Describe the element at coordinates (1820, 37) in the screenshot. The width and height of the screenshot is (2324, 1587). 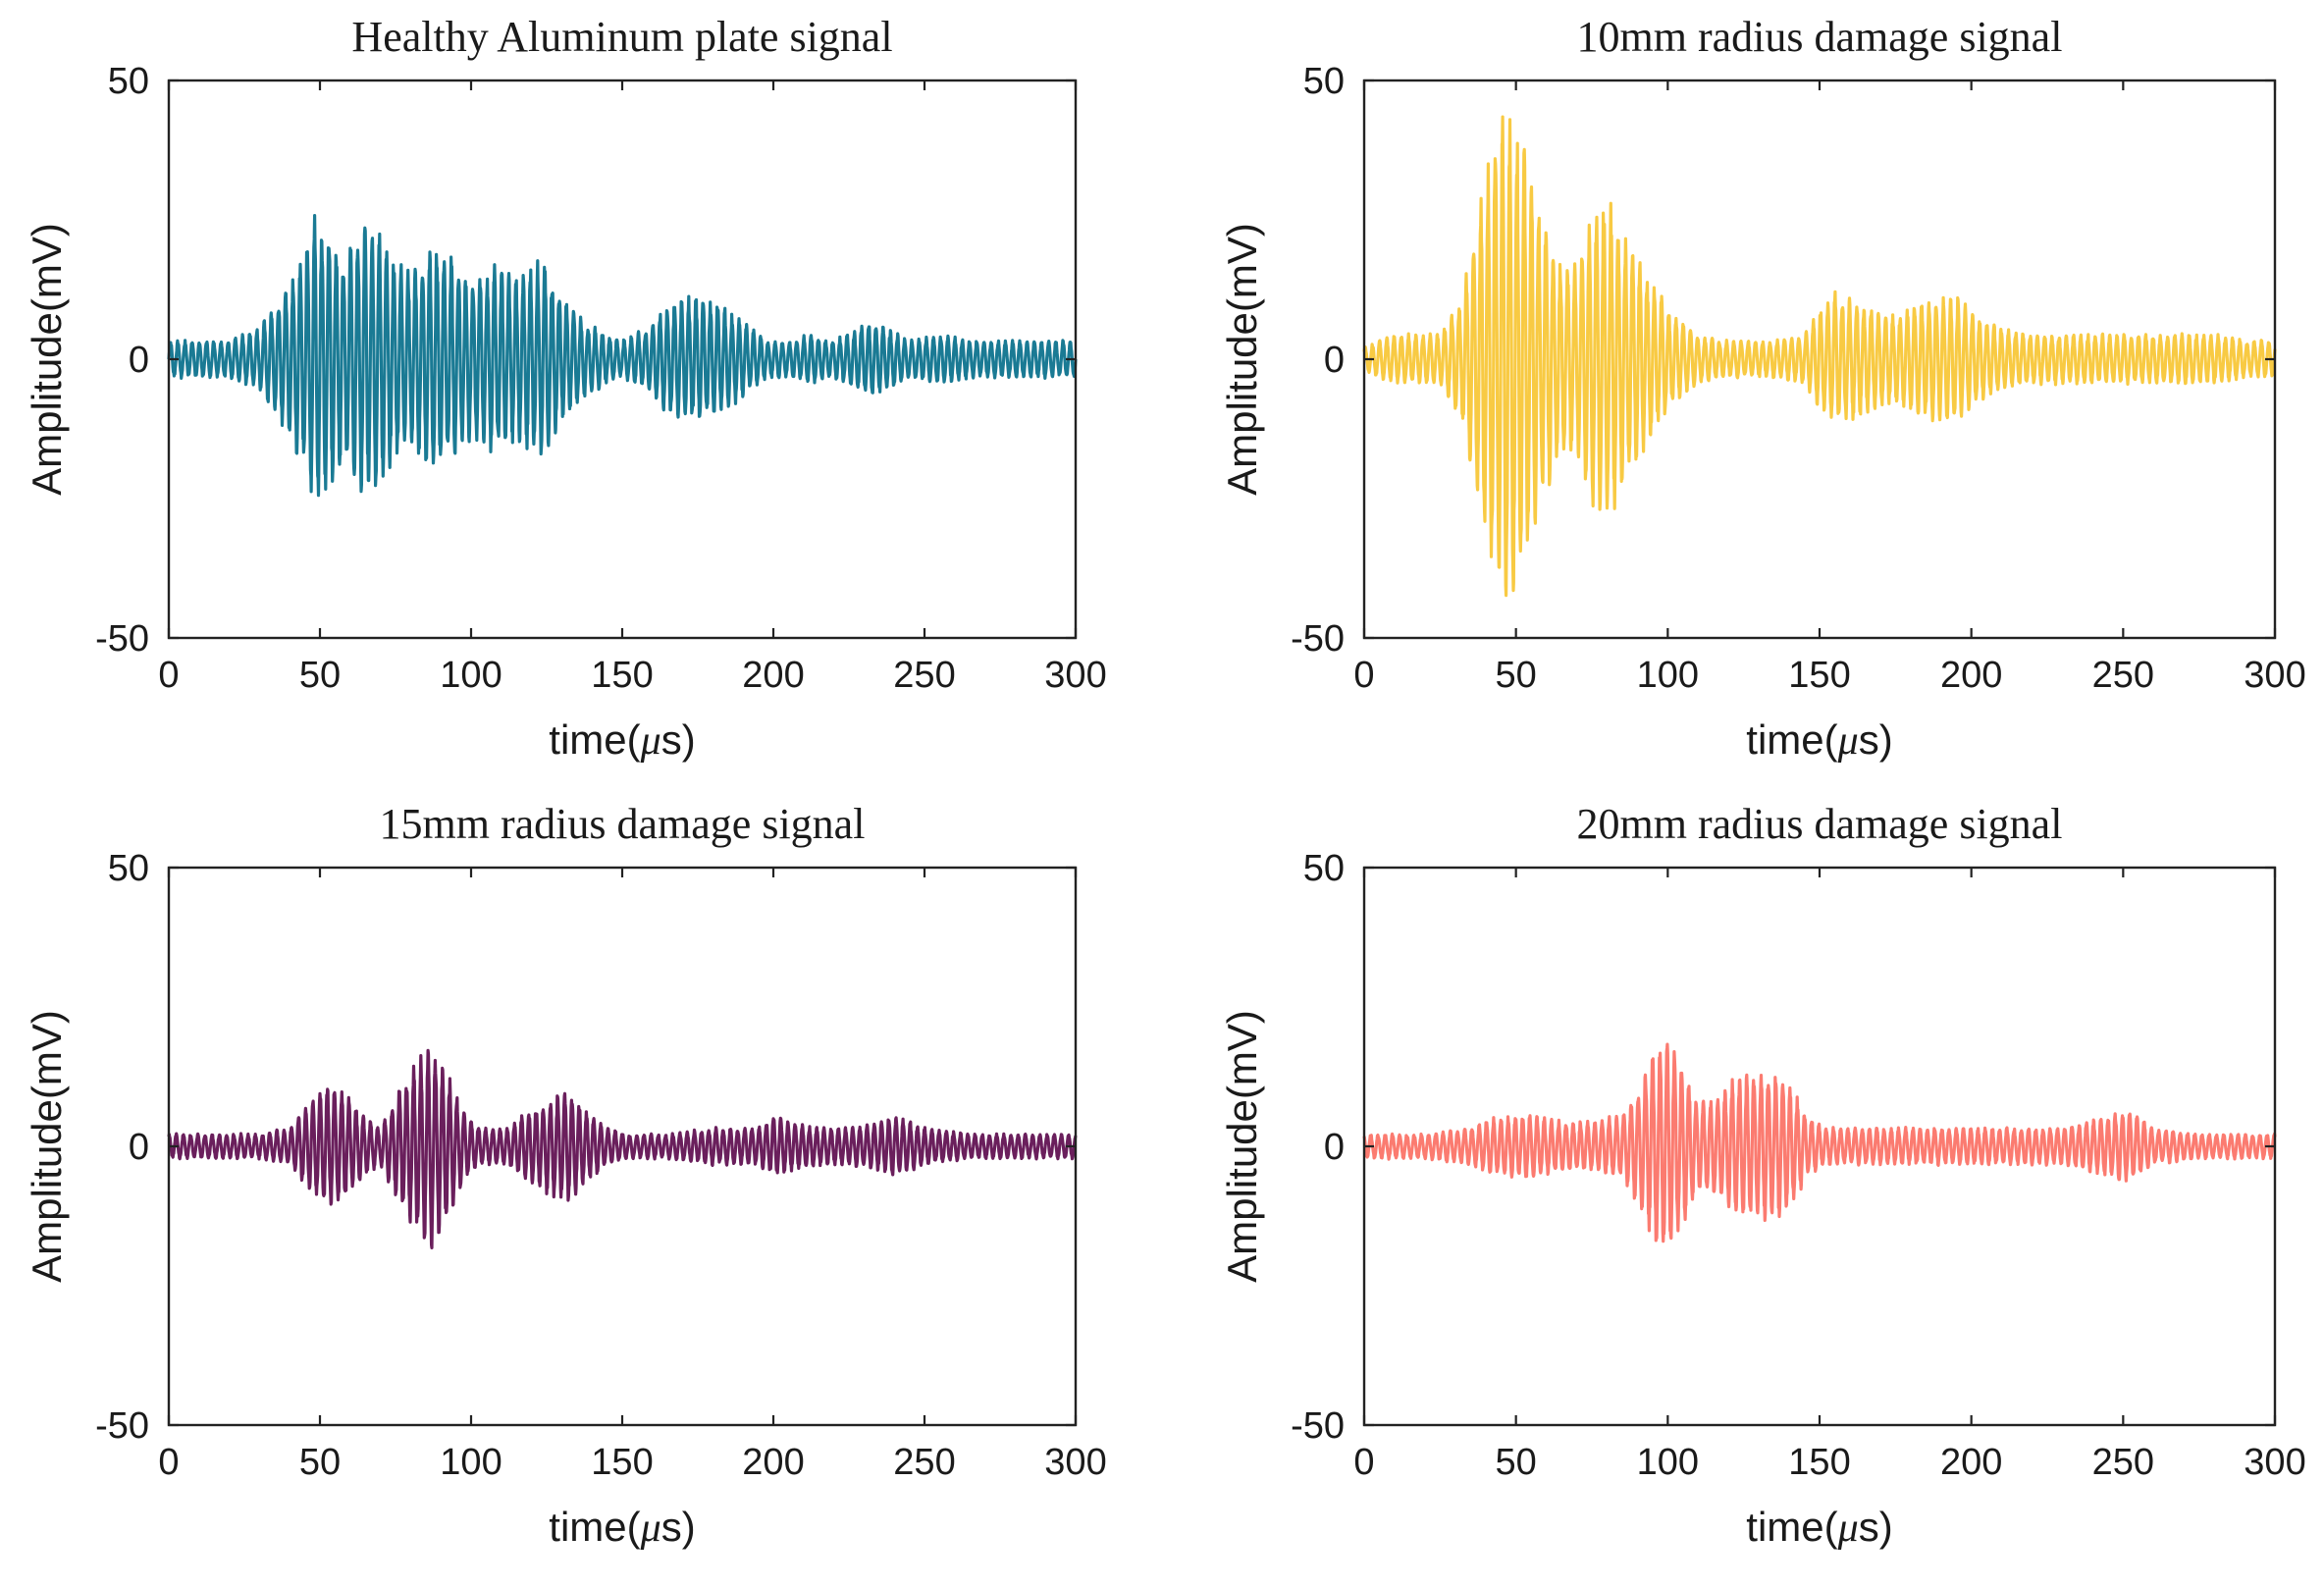
I see `chart-title: 10mm radius damage signal` at that location.